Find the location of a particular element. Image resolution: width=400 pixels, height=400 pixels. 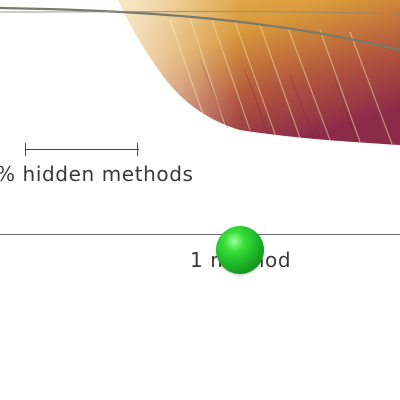

green-sphere-cursor-icon is located at coordinates (240, 250).